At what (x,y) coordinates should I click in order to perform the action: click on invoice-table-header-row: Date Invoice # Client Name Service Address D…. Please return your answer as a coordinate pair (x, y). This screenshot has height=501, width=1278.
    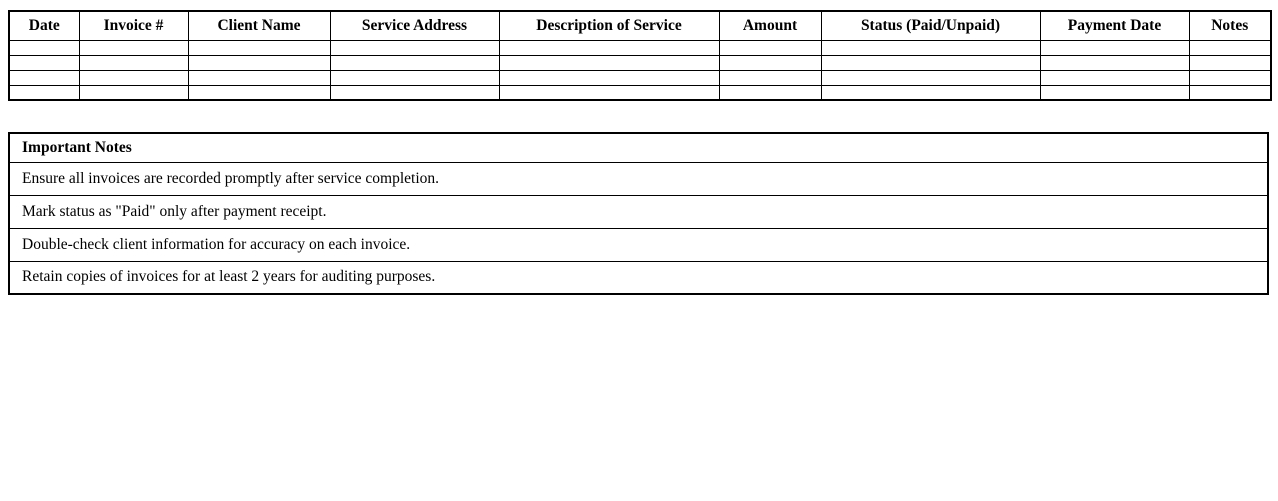
    Looking at the image, I should click on (640, 25).